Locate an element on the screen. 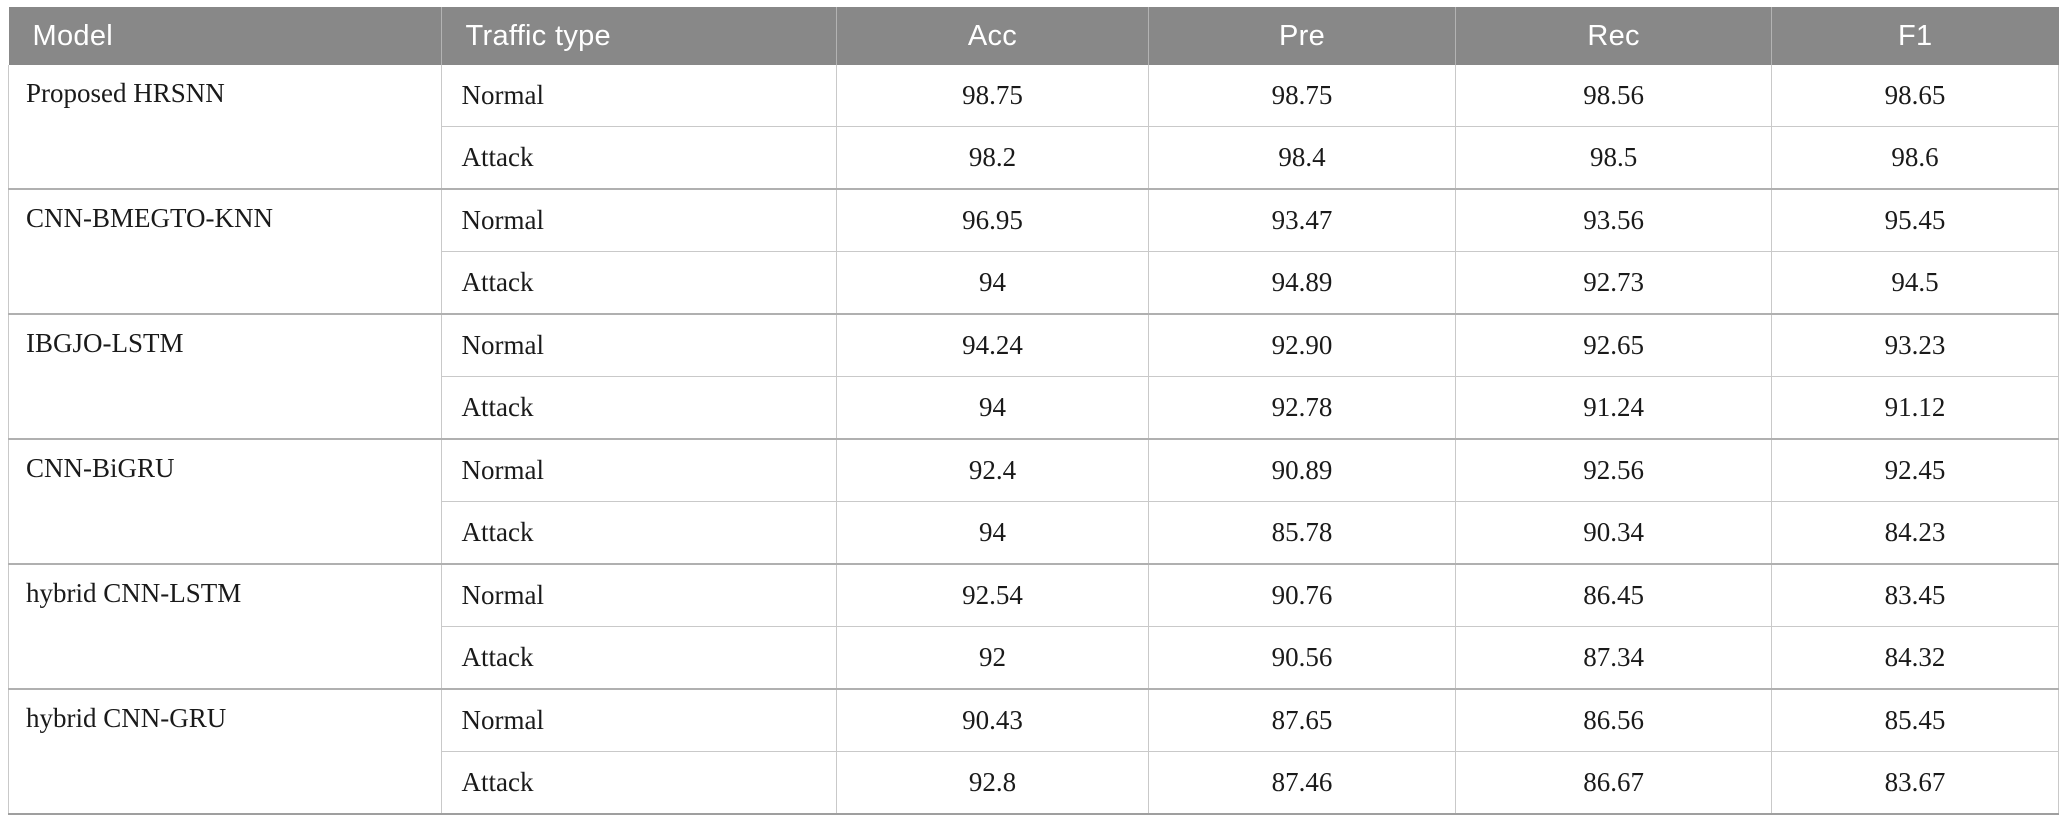 The height and width of the screenshot is (828, 2067). metric-cell-pre: 85.78 is located at coordinates (1302, 533).